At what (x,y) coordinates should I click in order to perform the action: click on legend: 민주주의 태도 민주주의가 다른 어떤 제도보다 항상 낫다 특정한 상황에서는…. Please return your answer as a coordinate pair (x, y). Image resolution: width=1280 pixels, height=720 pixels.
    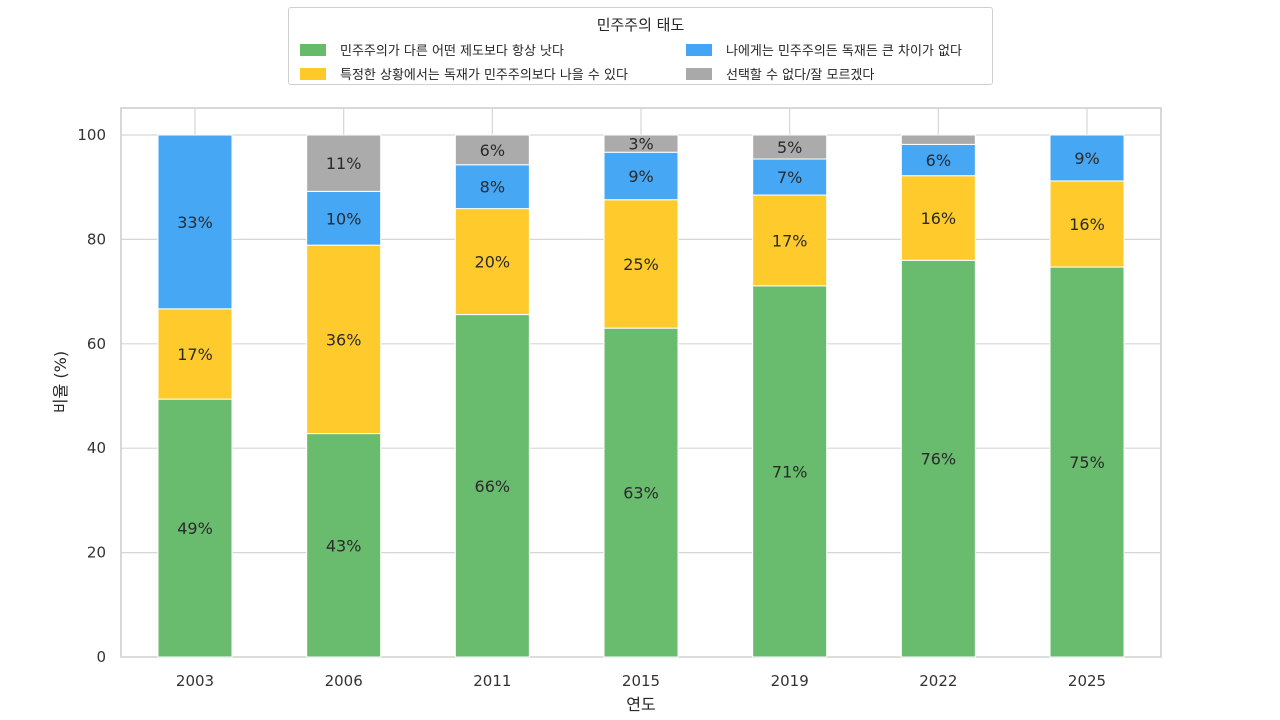
    Looking at the image, I should click on (640, 46).